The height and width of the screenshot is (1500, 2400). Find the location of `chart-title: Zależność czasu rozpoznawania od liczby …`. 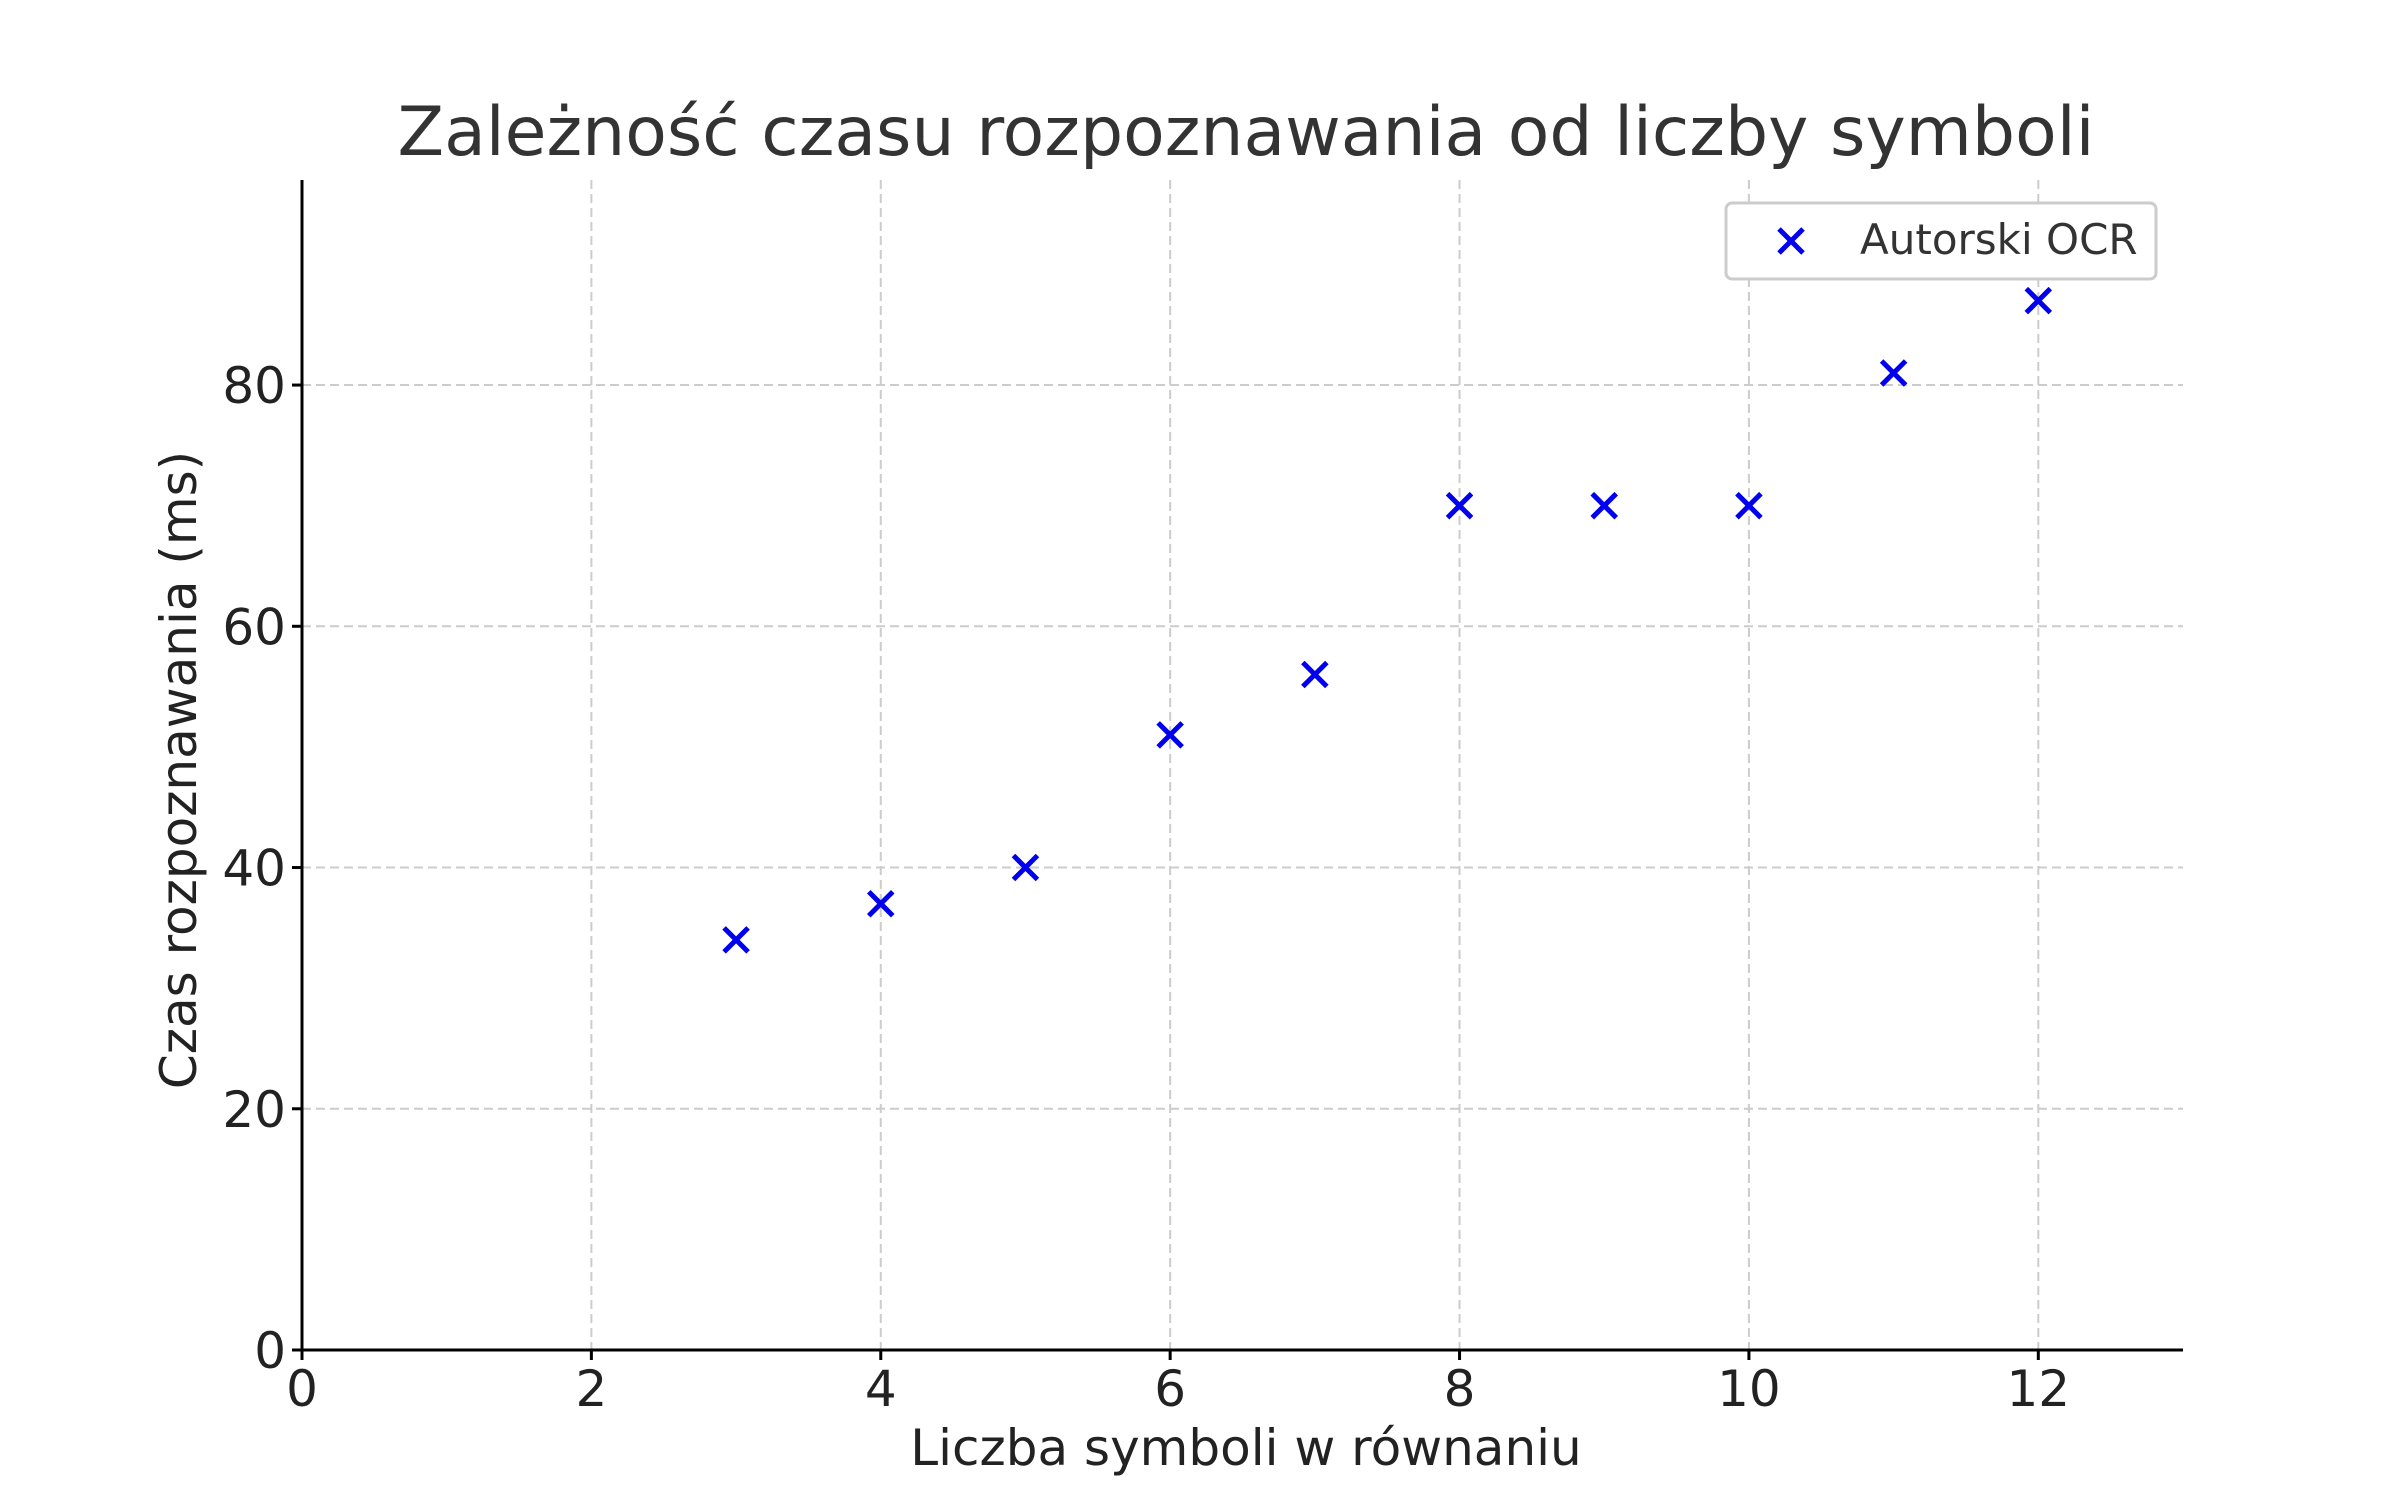

chart-title: Zależność czasu rozpoznawania od liczby … is located at coordinates (1246, 132).